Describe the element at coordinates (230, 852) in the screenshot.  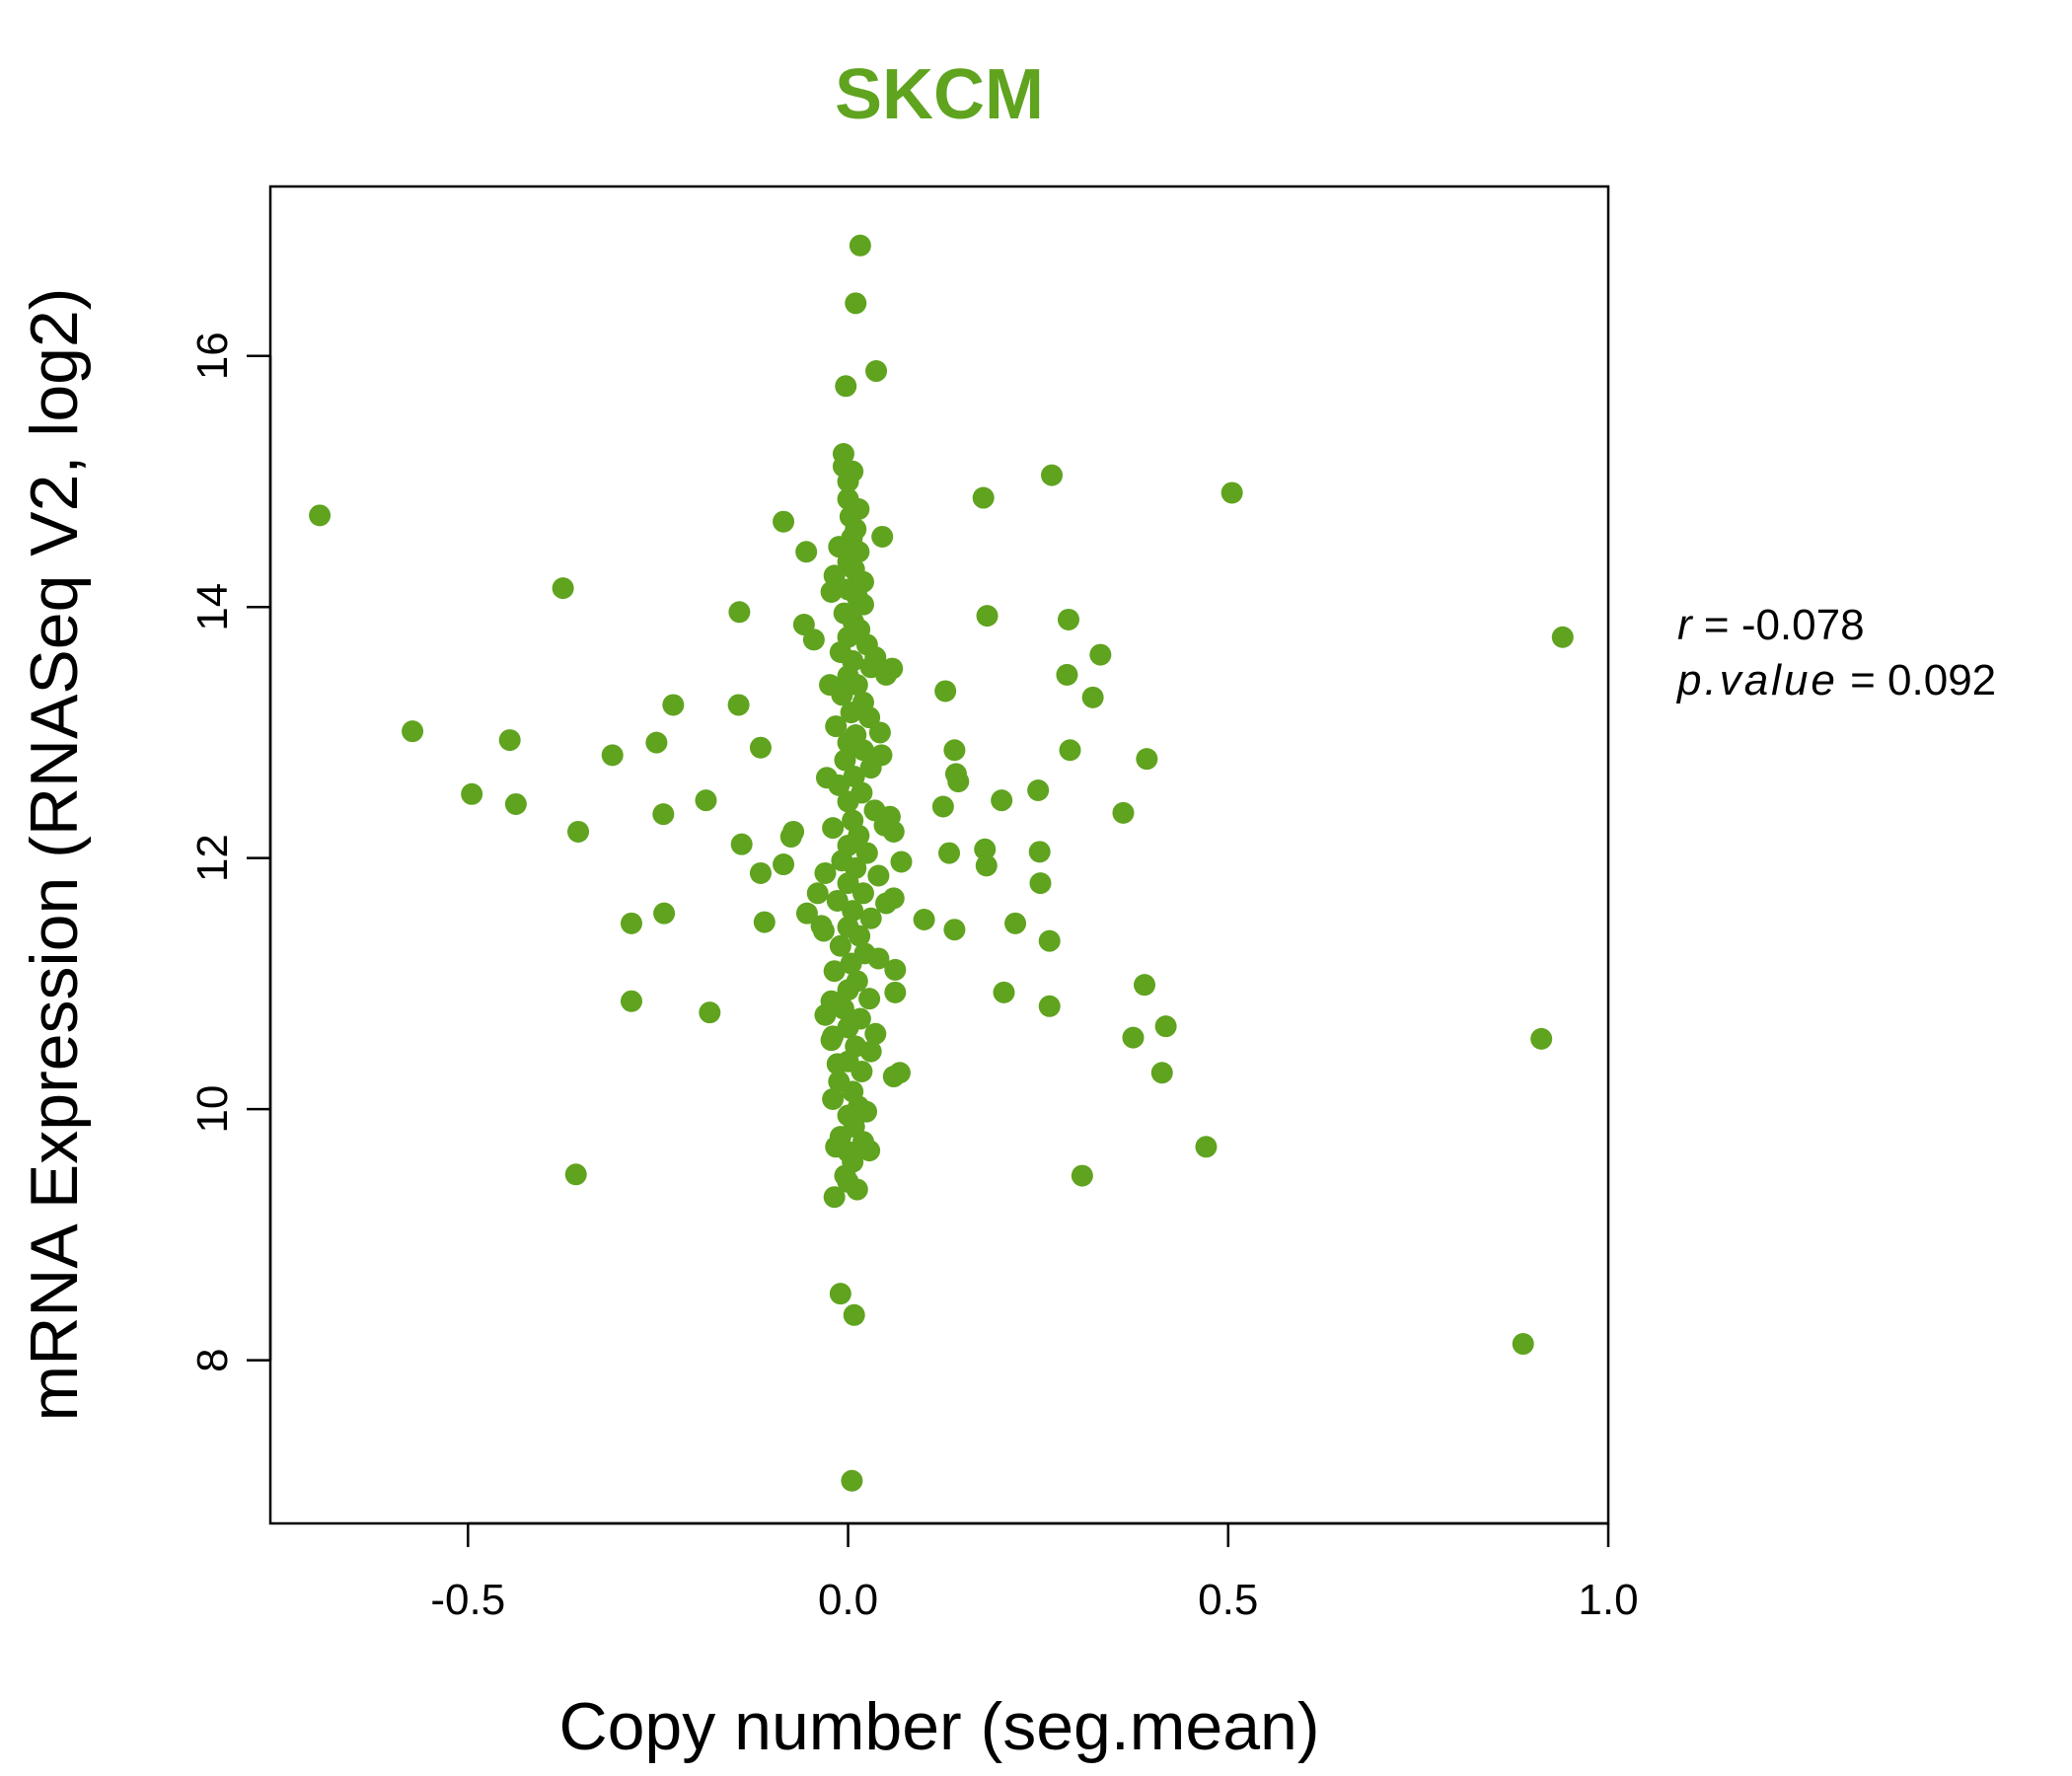
I see `y-axis: 8 10 12 14 16` at that location.